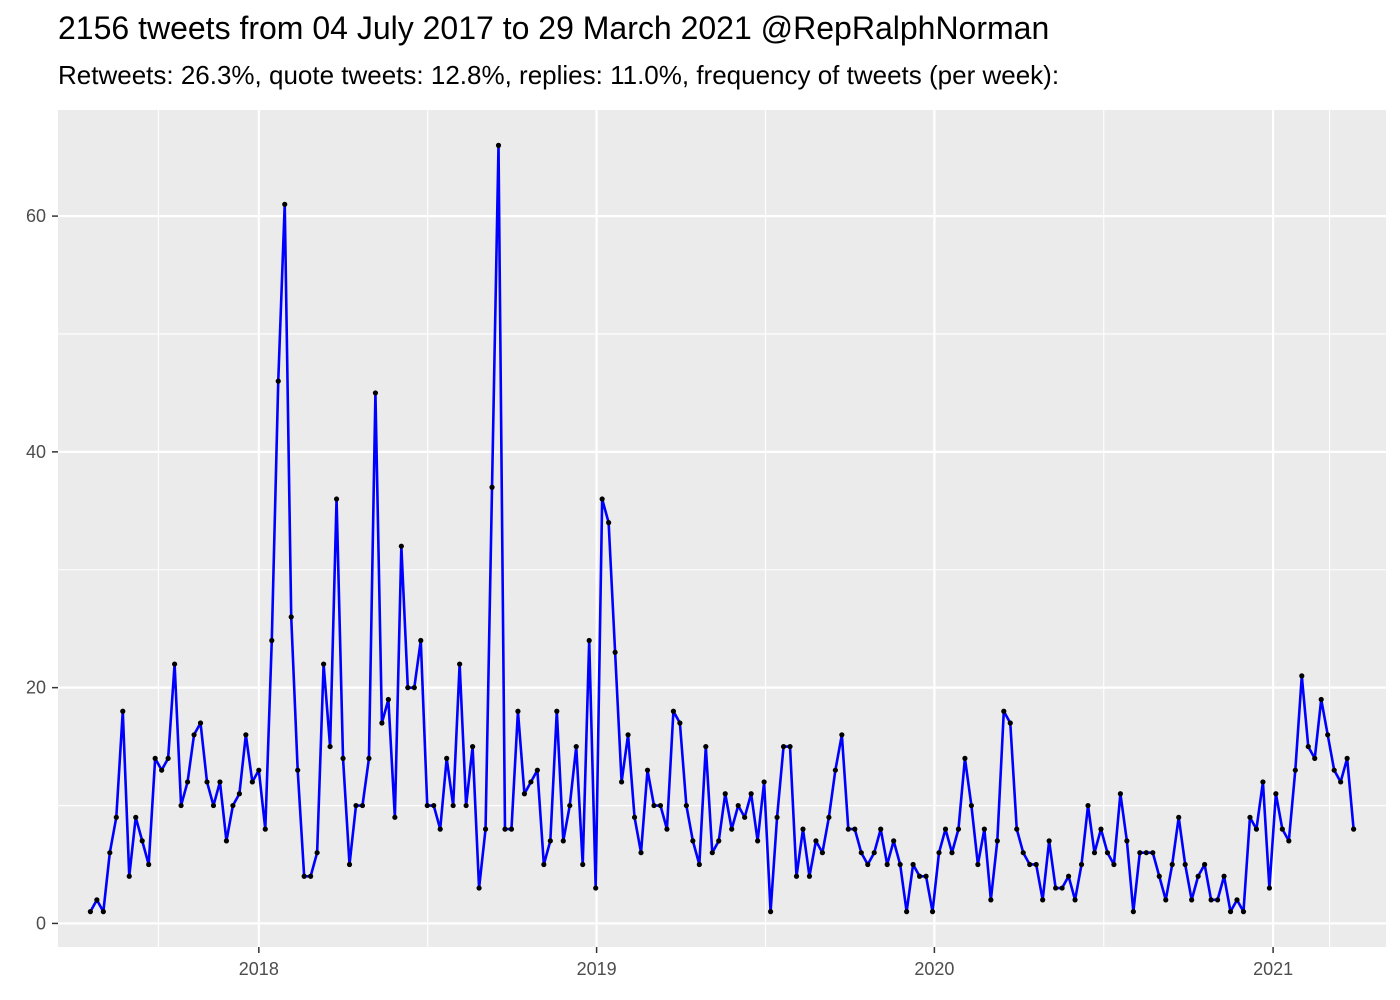 Image resolution: width=1400 pixels, height=1000 pixels. What do you see at coordinates (597, 969) in the screenshot?
I see `x-tick-label: 2019` at bounding box center [597, 969].